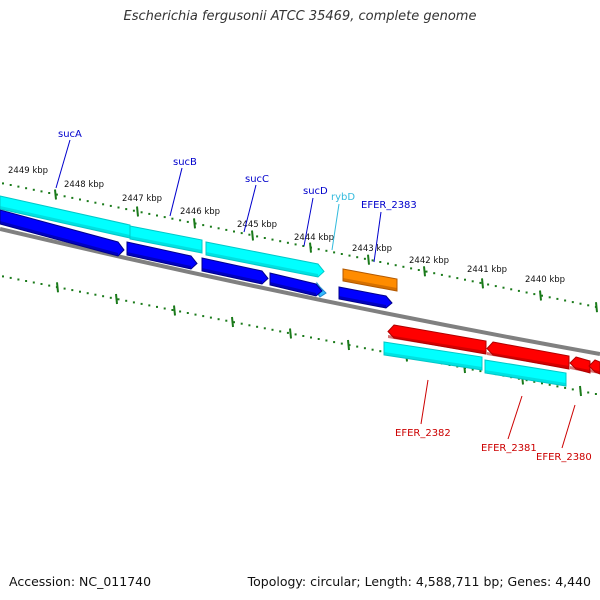 The width and height of the screenshot is (600, 600). What do you see at coordinates (564, 457) in the screenshot?
I see `gene-label-EFER_2380: EFER_2380` at bounding box center [564, 457].